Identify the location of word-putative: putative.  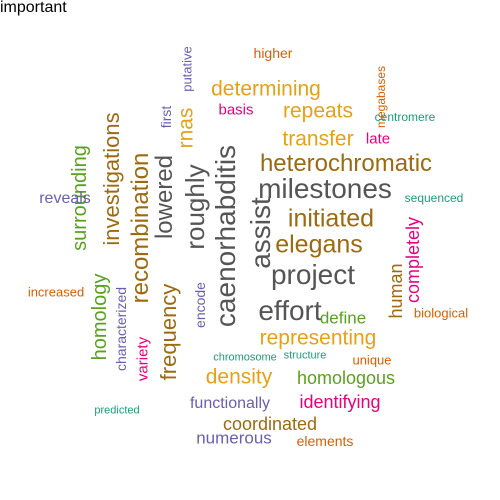
(187, 69).